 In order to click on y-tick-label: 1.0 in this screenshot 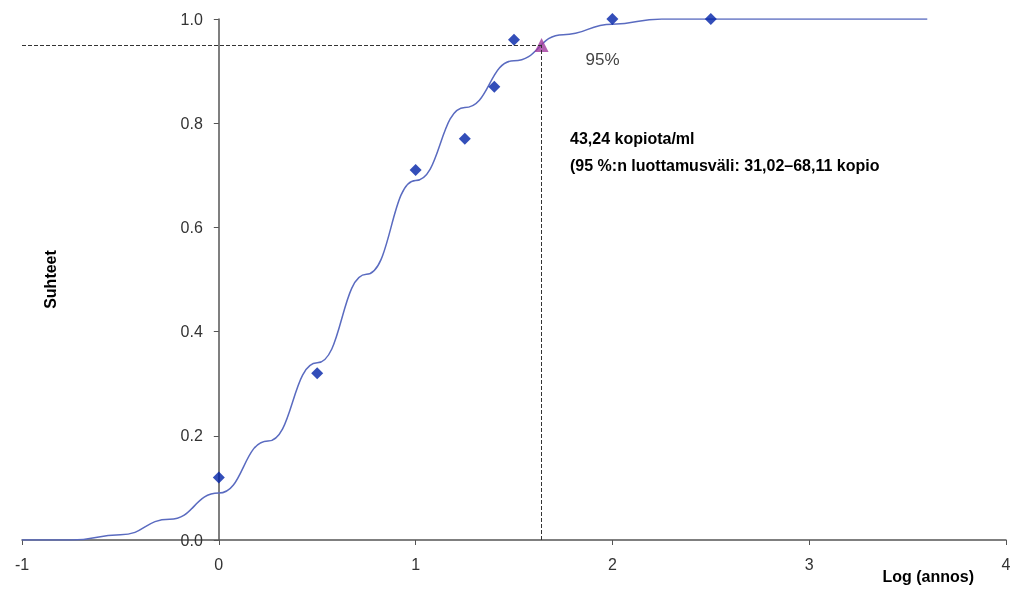, I will do `click(191, 19)`.